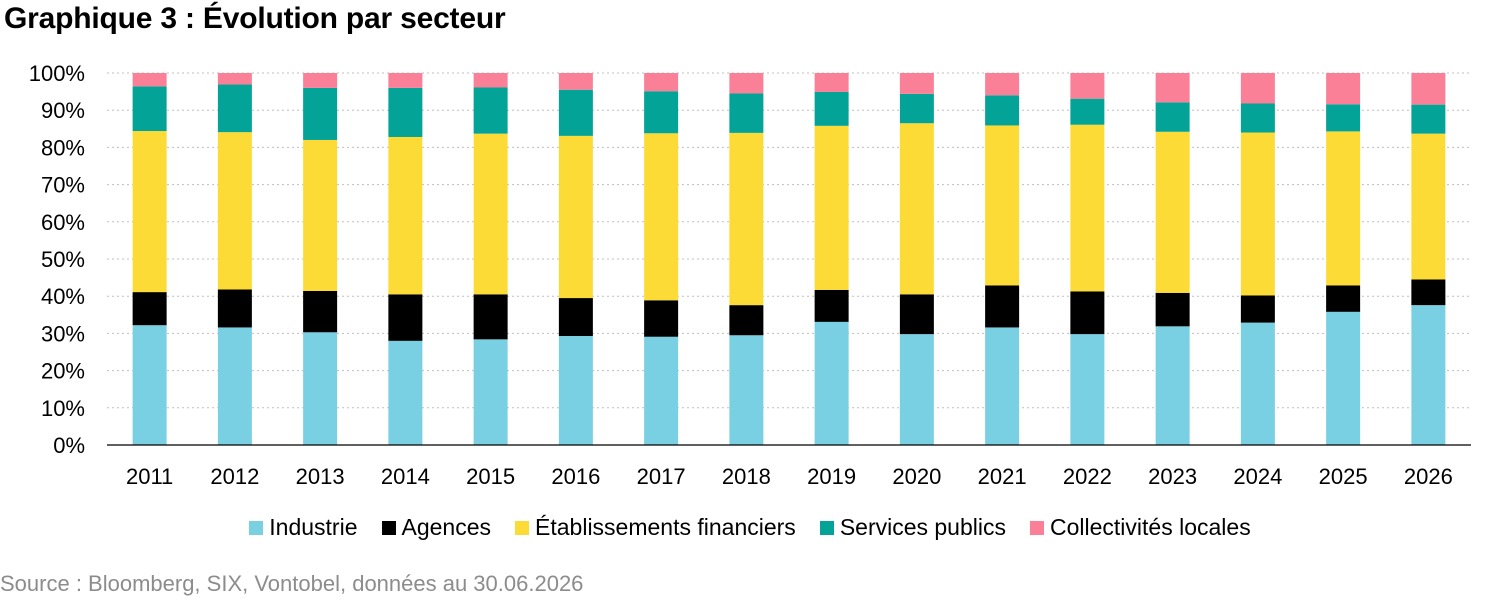  What do you see at coordinates (575, 476) in the screenshot?
I see `x-tick-label: 2016` at bounding box center [575, 476].